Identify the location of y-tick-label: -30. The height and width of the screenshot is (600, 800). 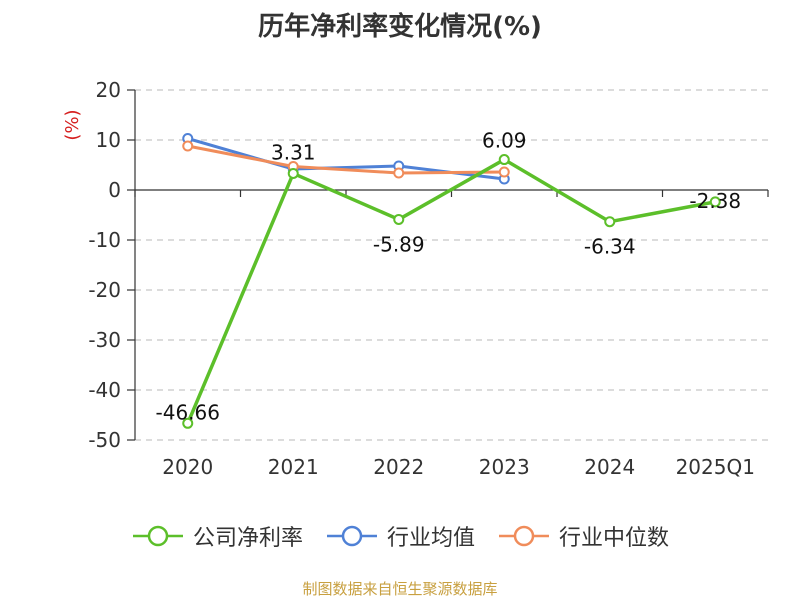
(104, 340).